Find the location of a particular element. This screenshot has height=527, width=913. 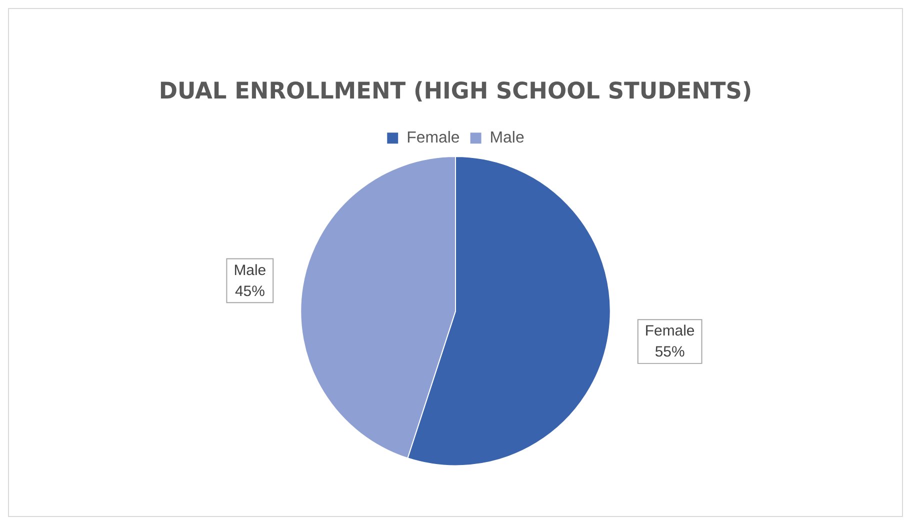

chart-title: DUAL ENROLLMENT (HIGH SCHOOL STUDENTS) is located at coordinates (455, 91).